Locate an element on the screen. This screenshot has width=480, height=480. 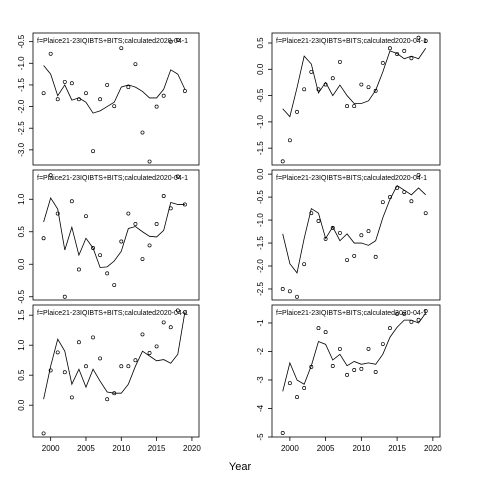
y-tick-label: -4 is located at coordinates (260, 408).